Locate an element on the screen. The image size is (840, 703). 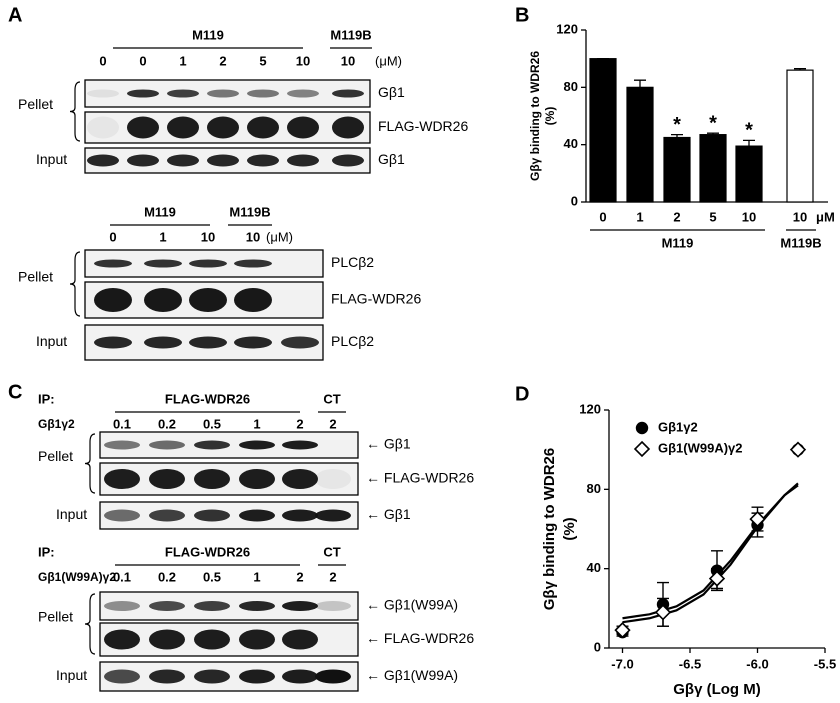
x-tick-label: -6.5 is located at coordinates (690, 663).